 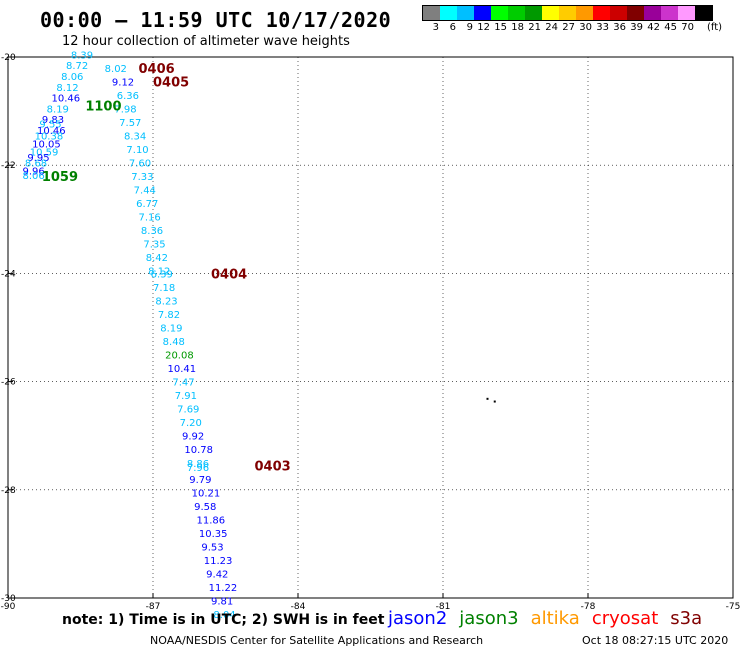 I want to click on pass-time-label: 1100, so click(x=103, y=107).